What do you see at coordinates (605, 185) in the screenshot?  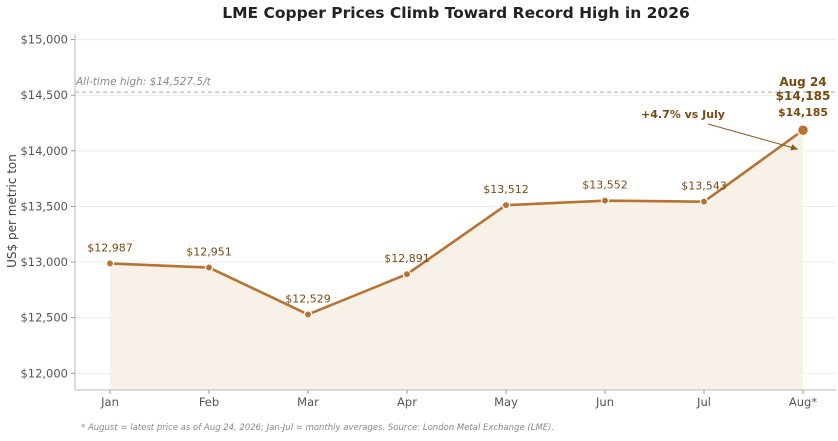 I see `data-label: $13,552` at bounding box center [605, 185].